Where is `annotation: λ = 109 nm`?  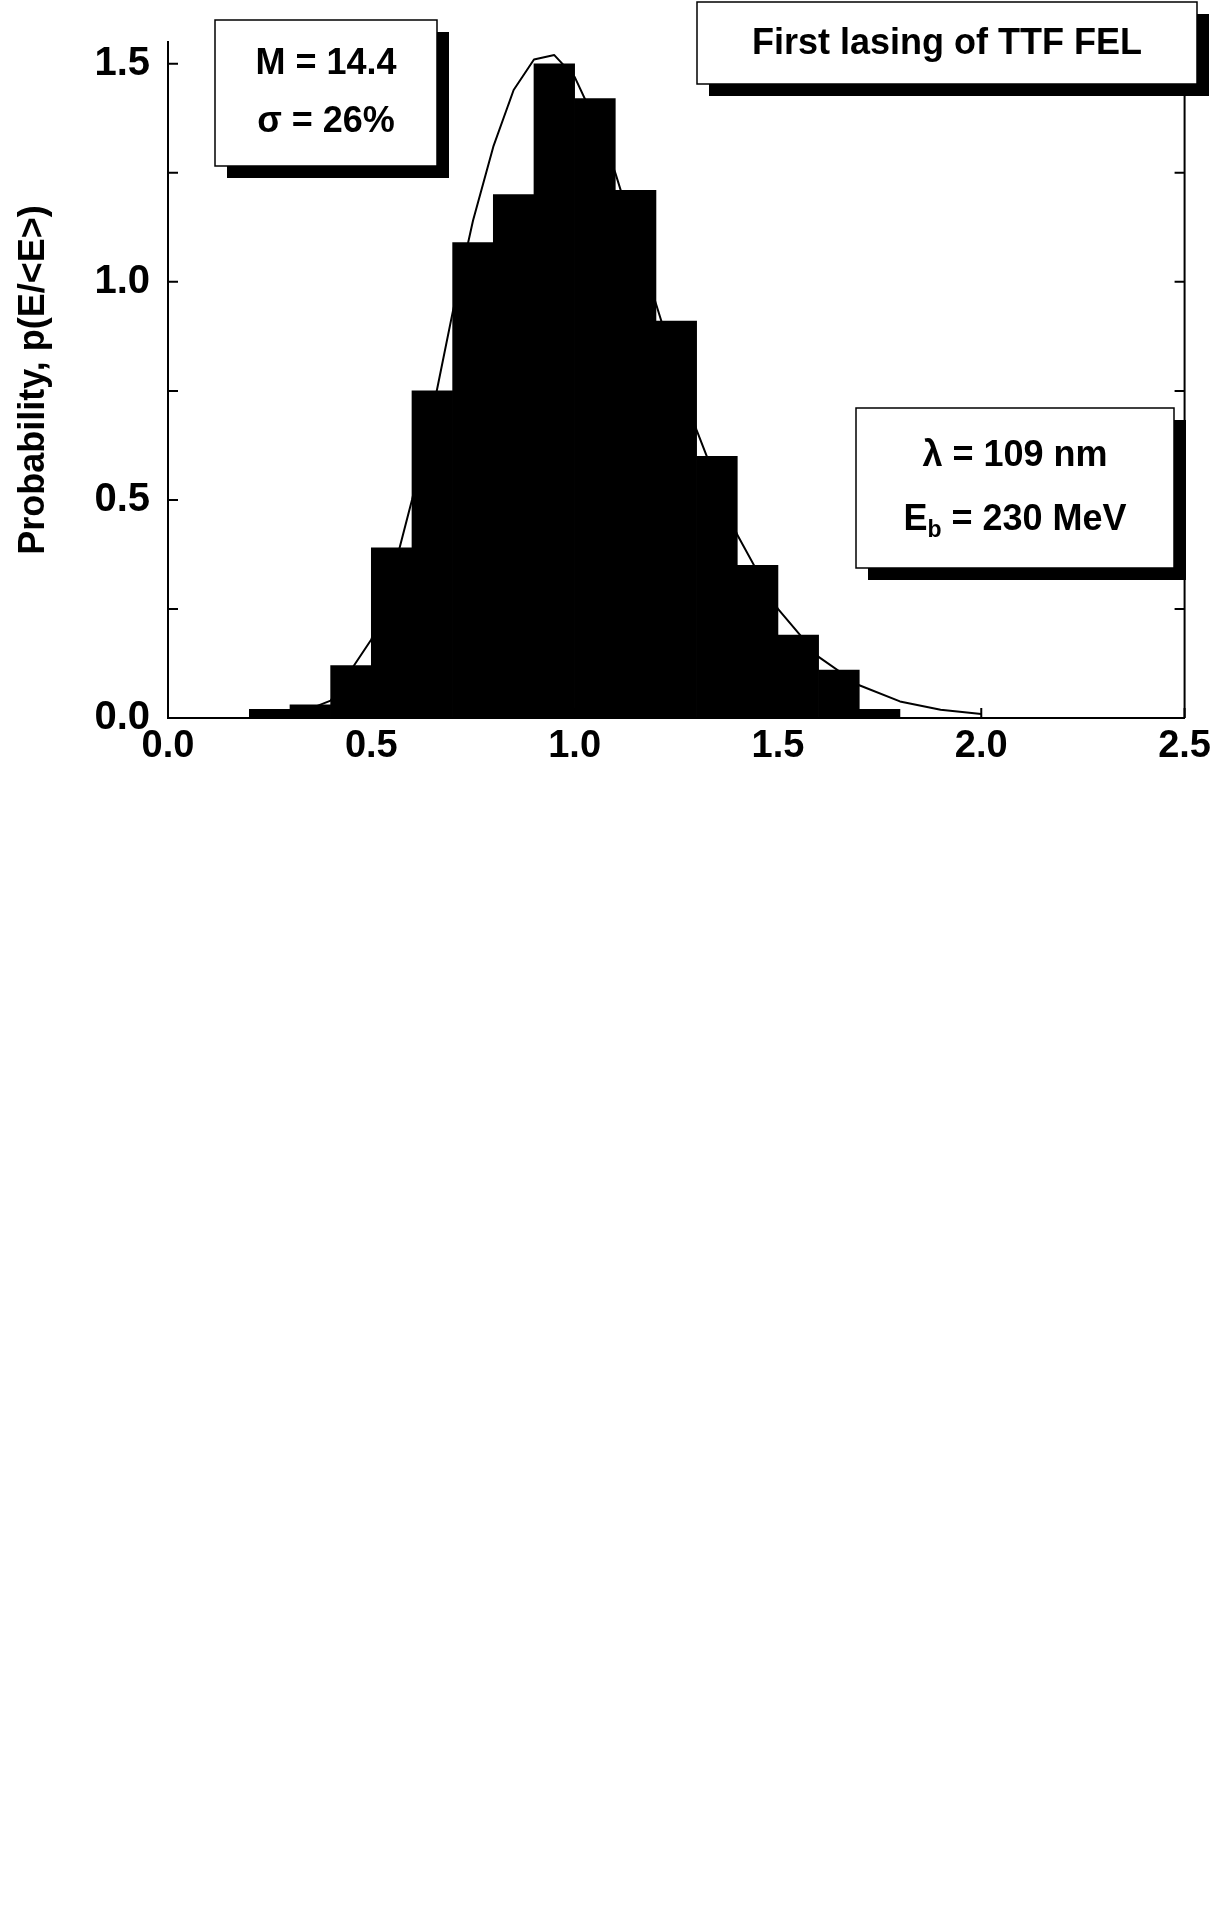
annotation: λ = 109 nm is located at coordinates (1015, 453).